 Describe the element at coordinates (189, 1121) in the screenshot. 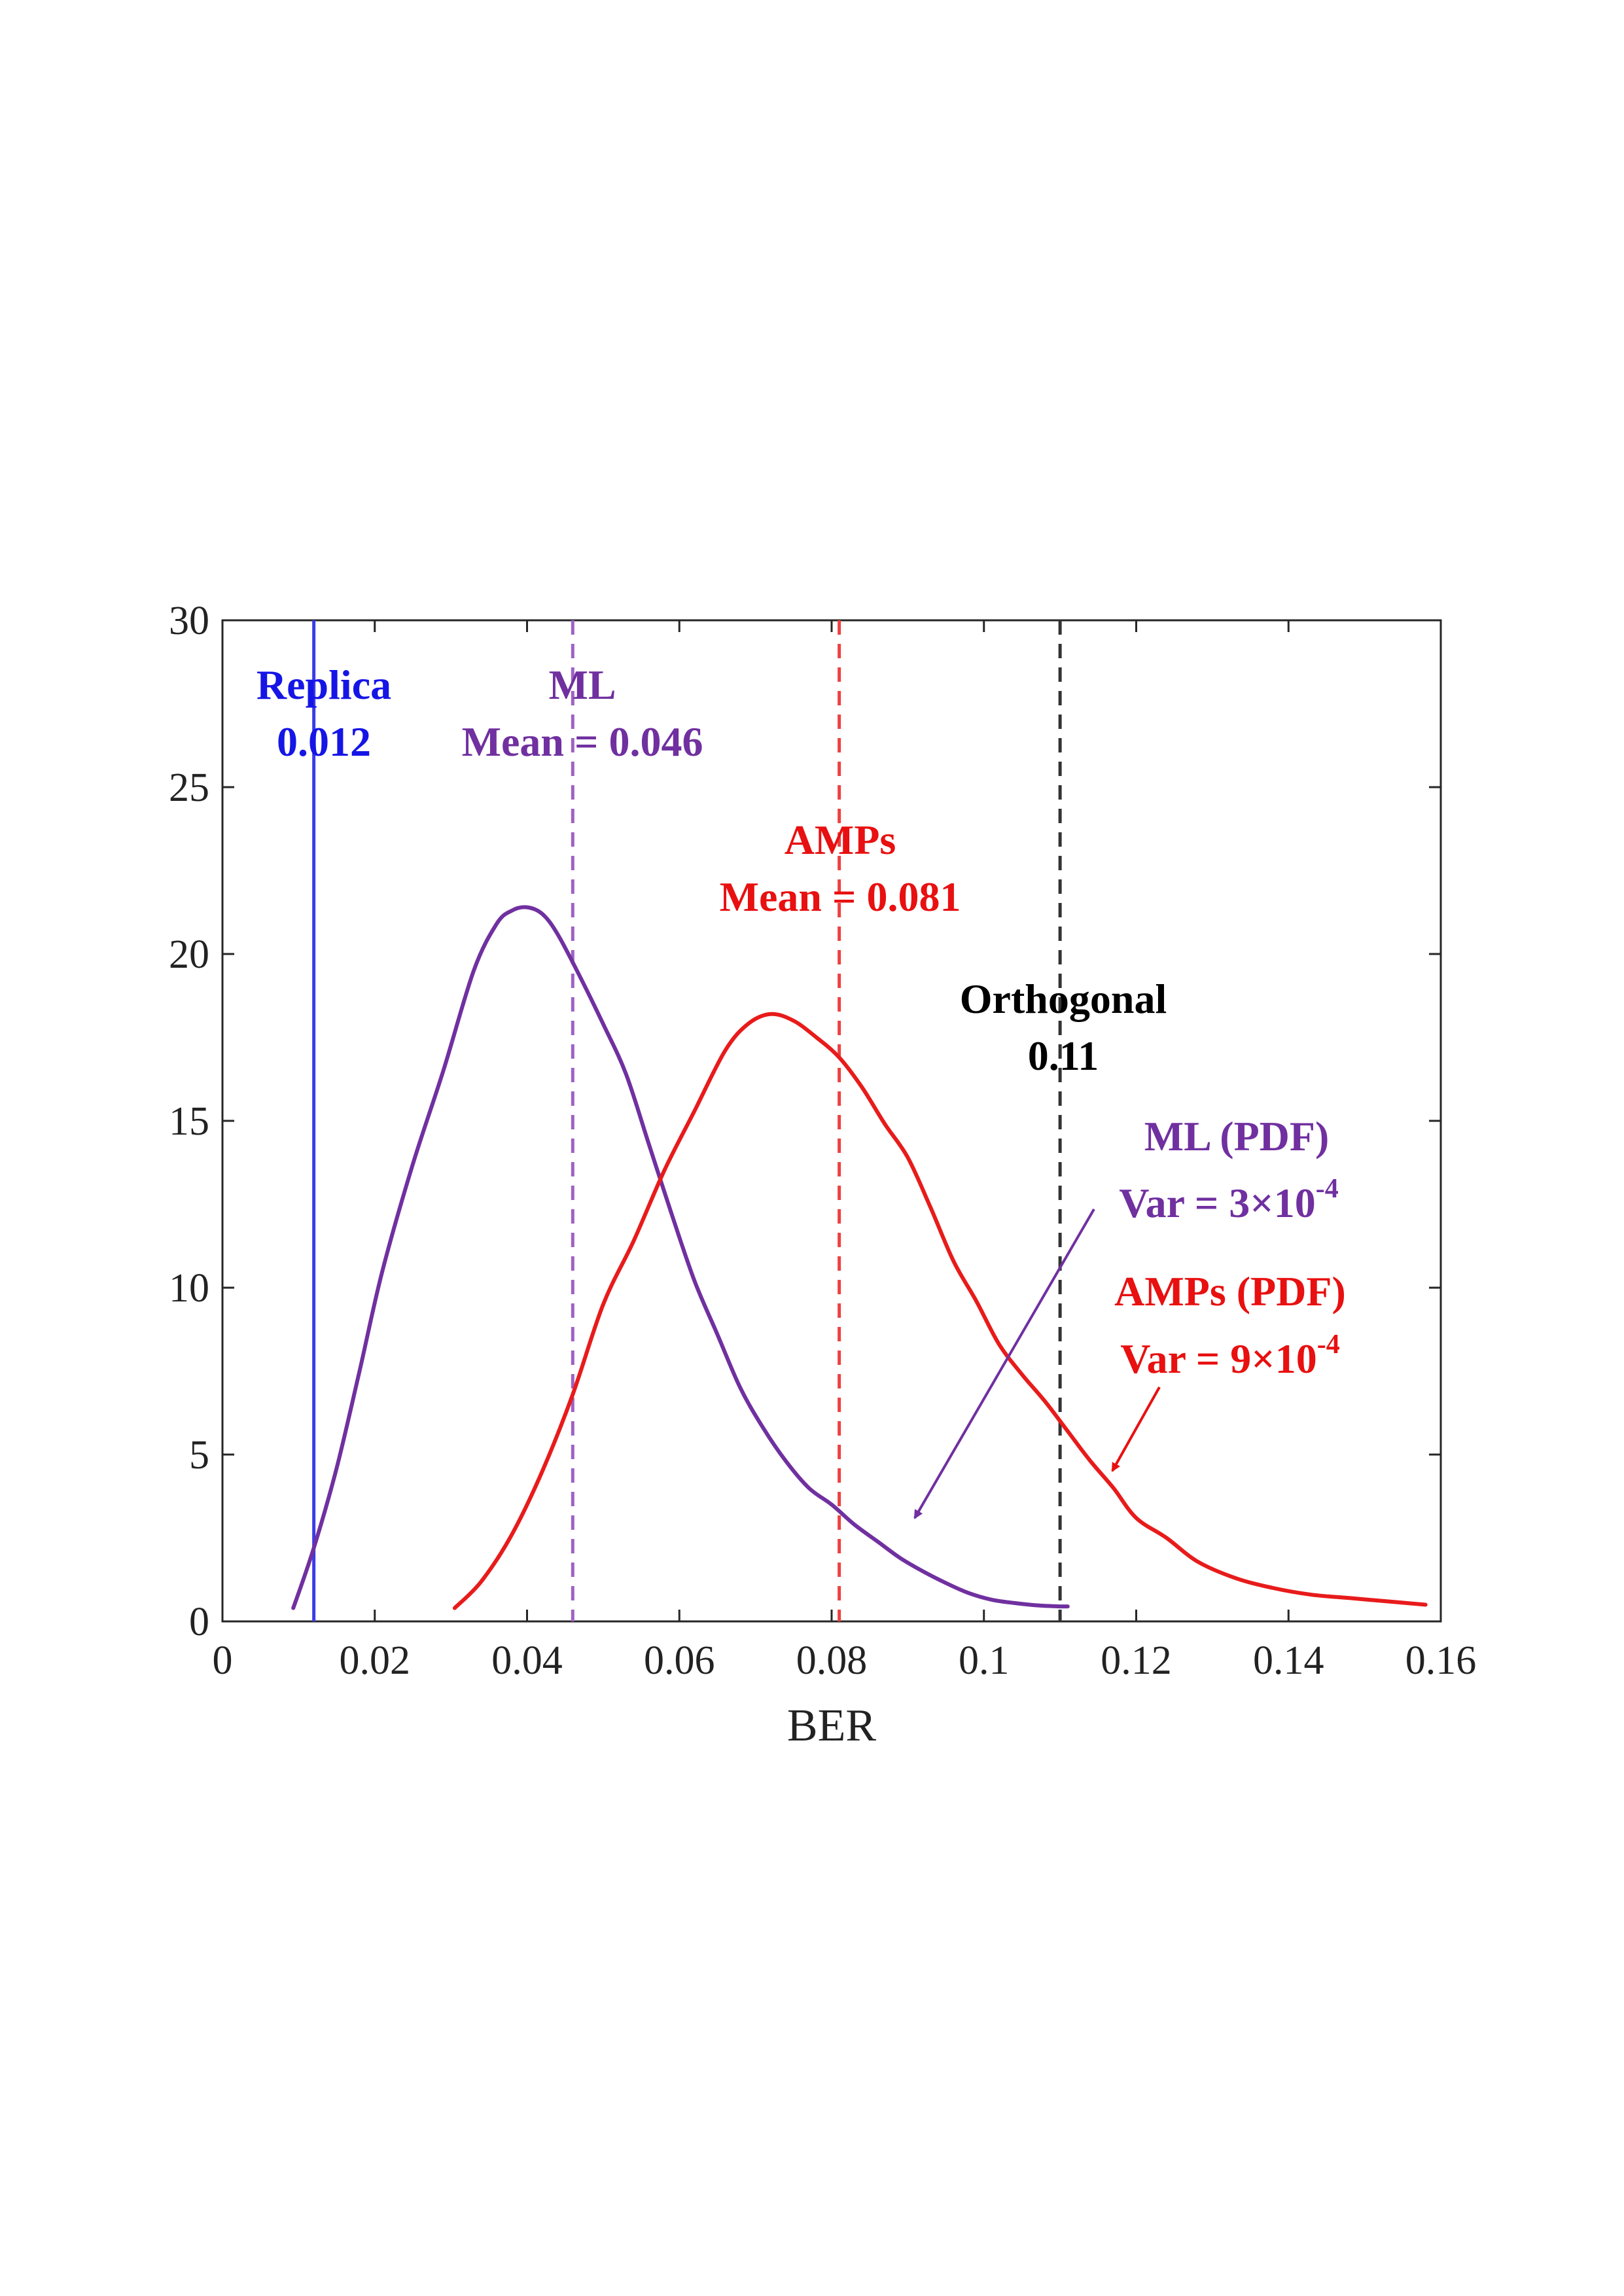

I see `y-tick-label: 15` at that location.